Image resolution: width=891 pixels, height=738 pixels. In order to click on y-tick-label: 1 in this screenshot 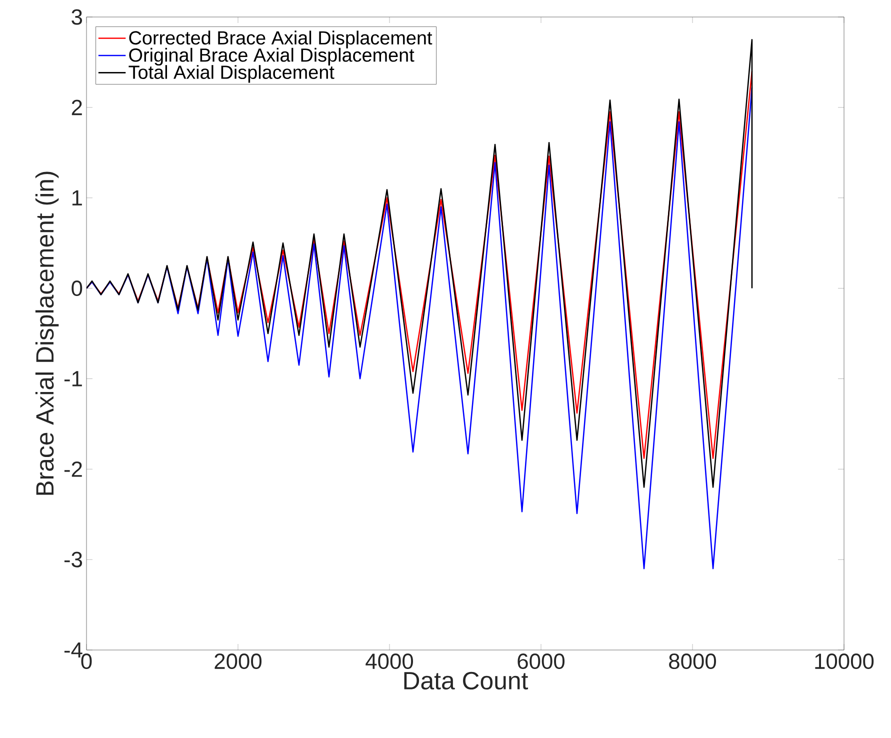, I will do `click(77, 198)`.